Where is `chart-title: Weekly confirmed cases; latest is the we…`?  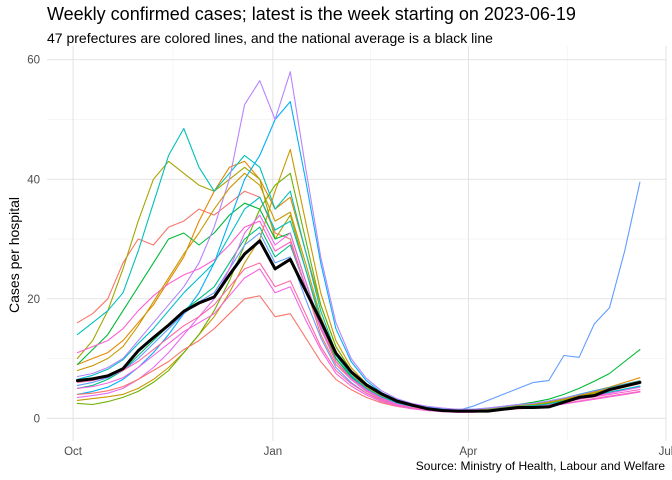
chart-title: Weekly confirmed cases; latest is the we… is located at coordinates (311, 14).